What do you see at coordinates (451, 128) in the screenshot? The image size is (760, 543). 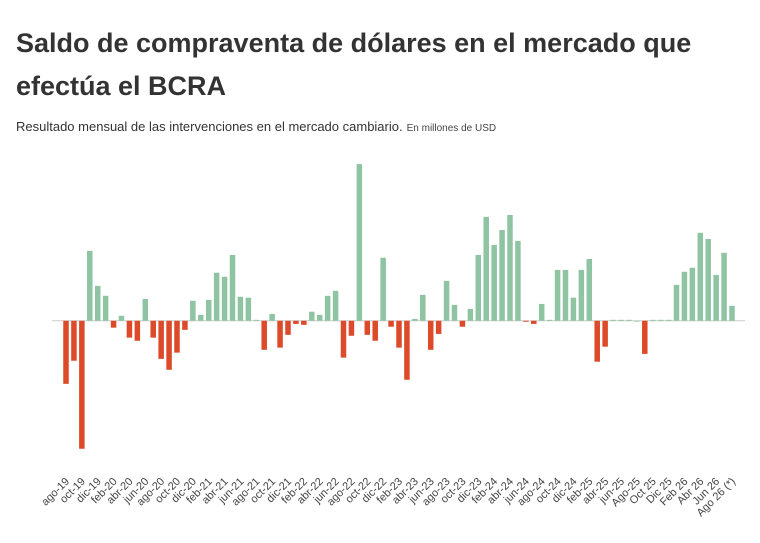 I see `unit-note: En millones de USD` at bounding box center [451, 128].